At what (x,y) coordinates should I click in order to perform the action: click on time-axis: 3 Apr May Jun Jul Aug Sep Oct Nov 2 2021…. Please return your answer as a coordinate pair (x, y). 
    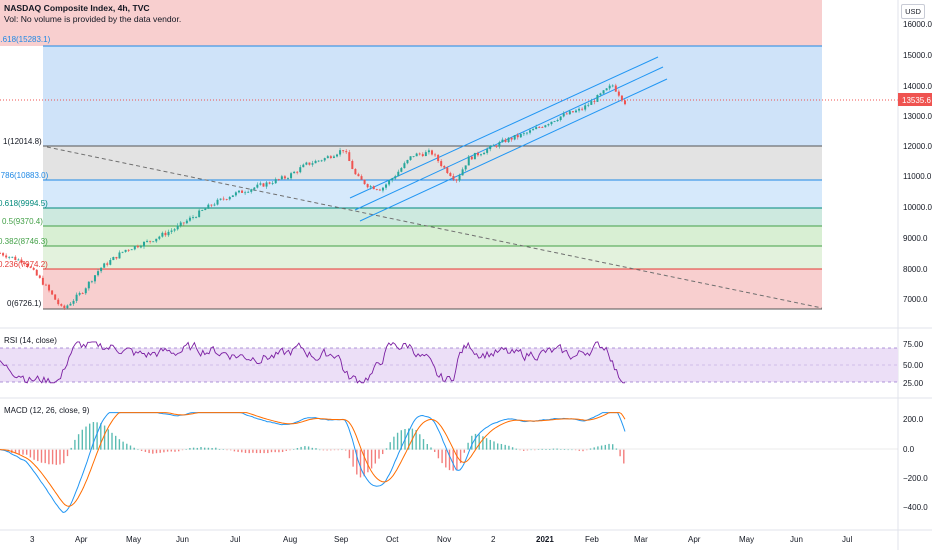
    Looking at the image, I should click on (441, 539).